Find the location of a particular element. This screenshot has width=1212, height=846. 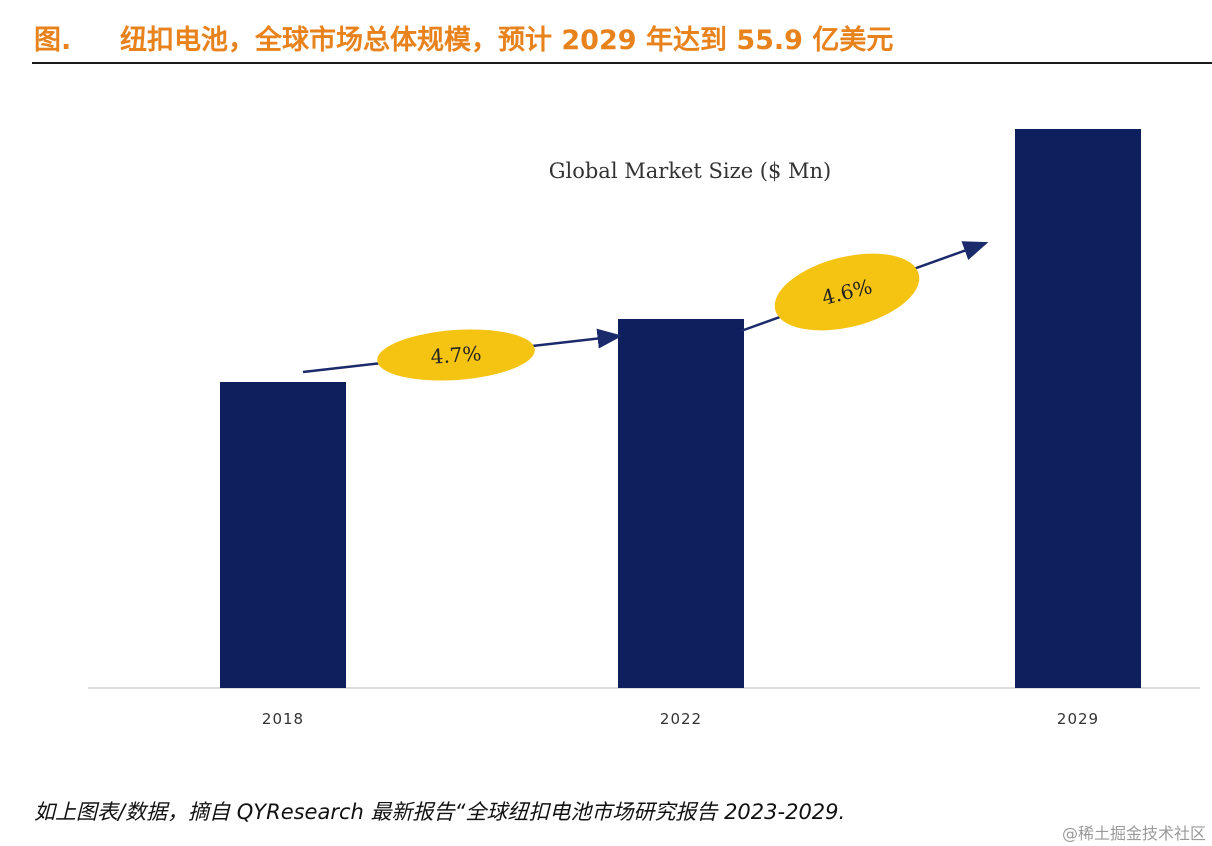

x-tick-label-2022: 2022 is located at coordinates (681, 719).